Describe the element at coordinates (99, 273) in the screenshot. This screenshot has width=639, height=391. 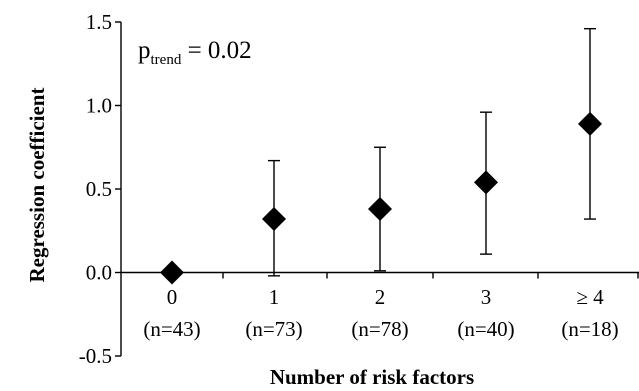
I see `y-tick-label: 0.0` at that location.